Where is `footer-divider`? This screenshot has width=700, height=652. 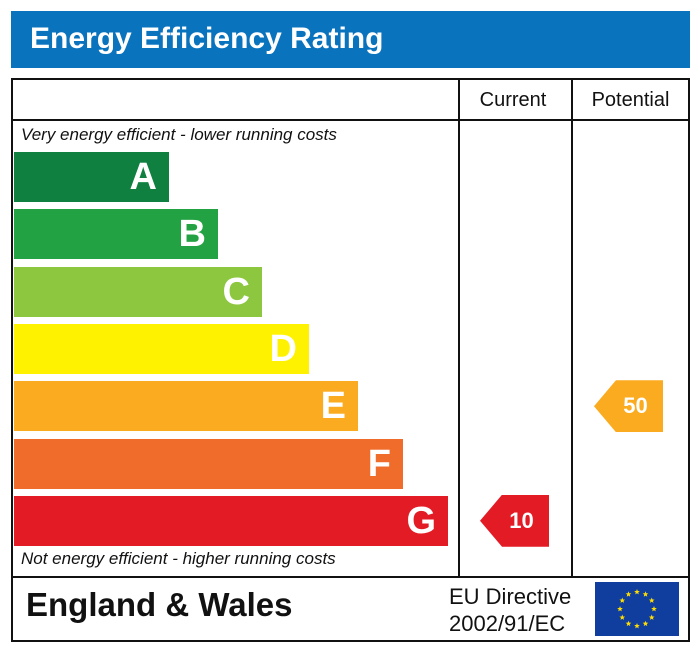 footer-divider is located at coordinates (350, 577).